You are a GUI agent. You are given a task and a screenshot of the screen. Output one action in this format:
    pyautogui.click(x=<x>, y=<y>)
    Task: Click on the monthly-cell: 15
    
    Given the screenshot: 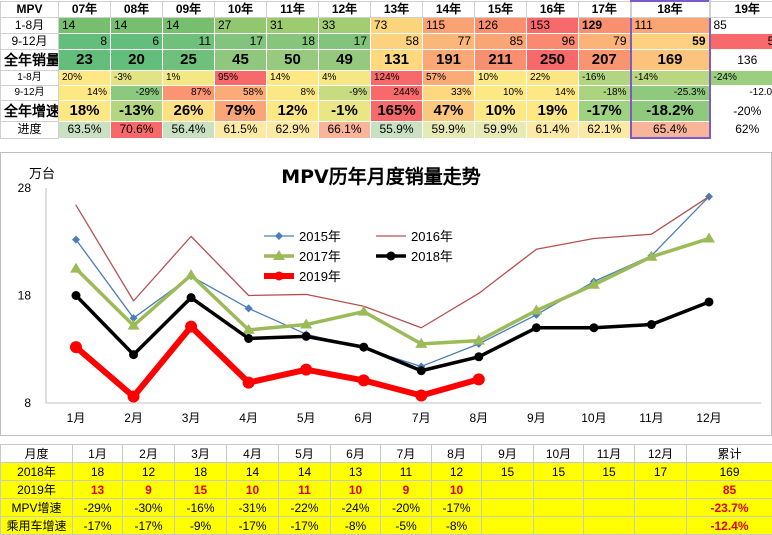 What is the action you would take?
    pyautogui.click(x=508, y=472)
    